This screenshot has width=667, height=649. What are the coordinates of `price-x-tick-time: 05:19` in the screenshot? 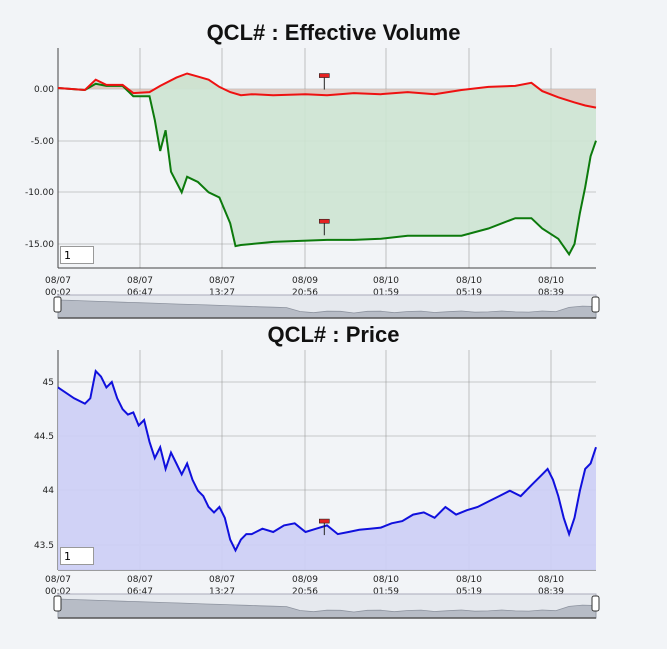 It's located at (469, 592).